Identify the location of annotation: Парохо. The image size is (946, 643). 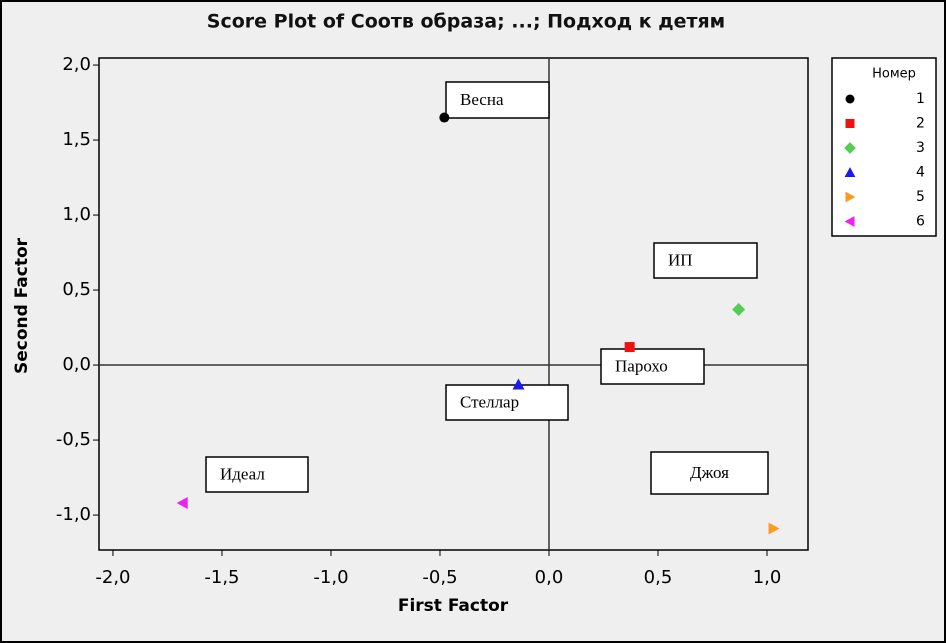
(641, 365).